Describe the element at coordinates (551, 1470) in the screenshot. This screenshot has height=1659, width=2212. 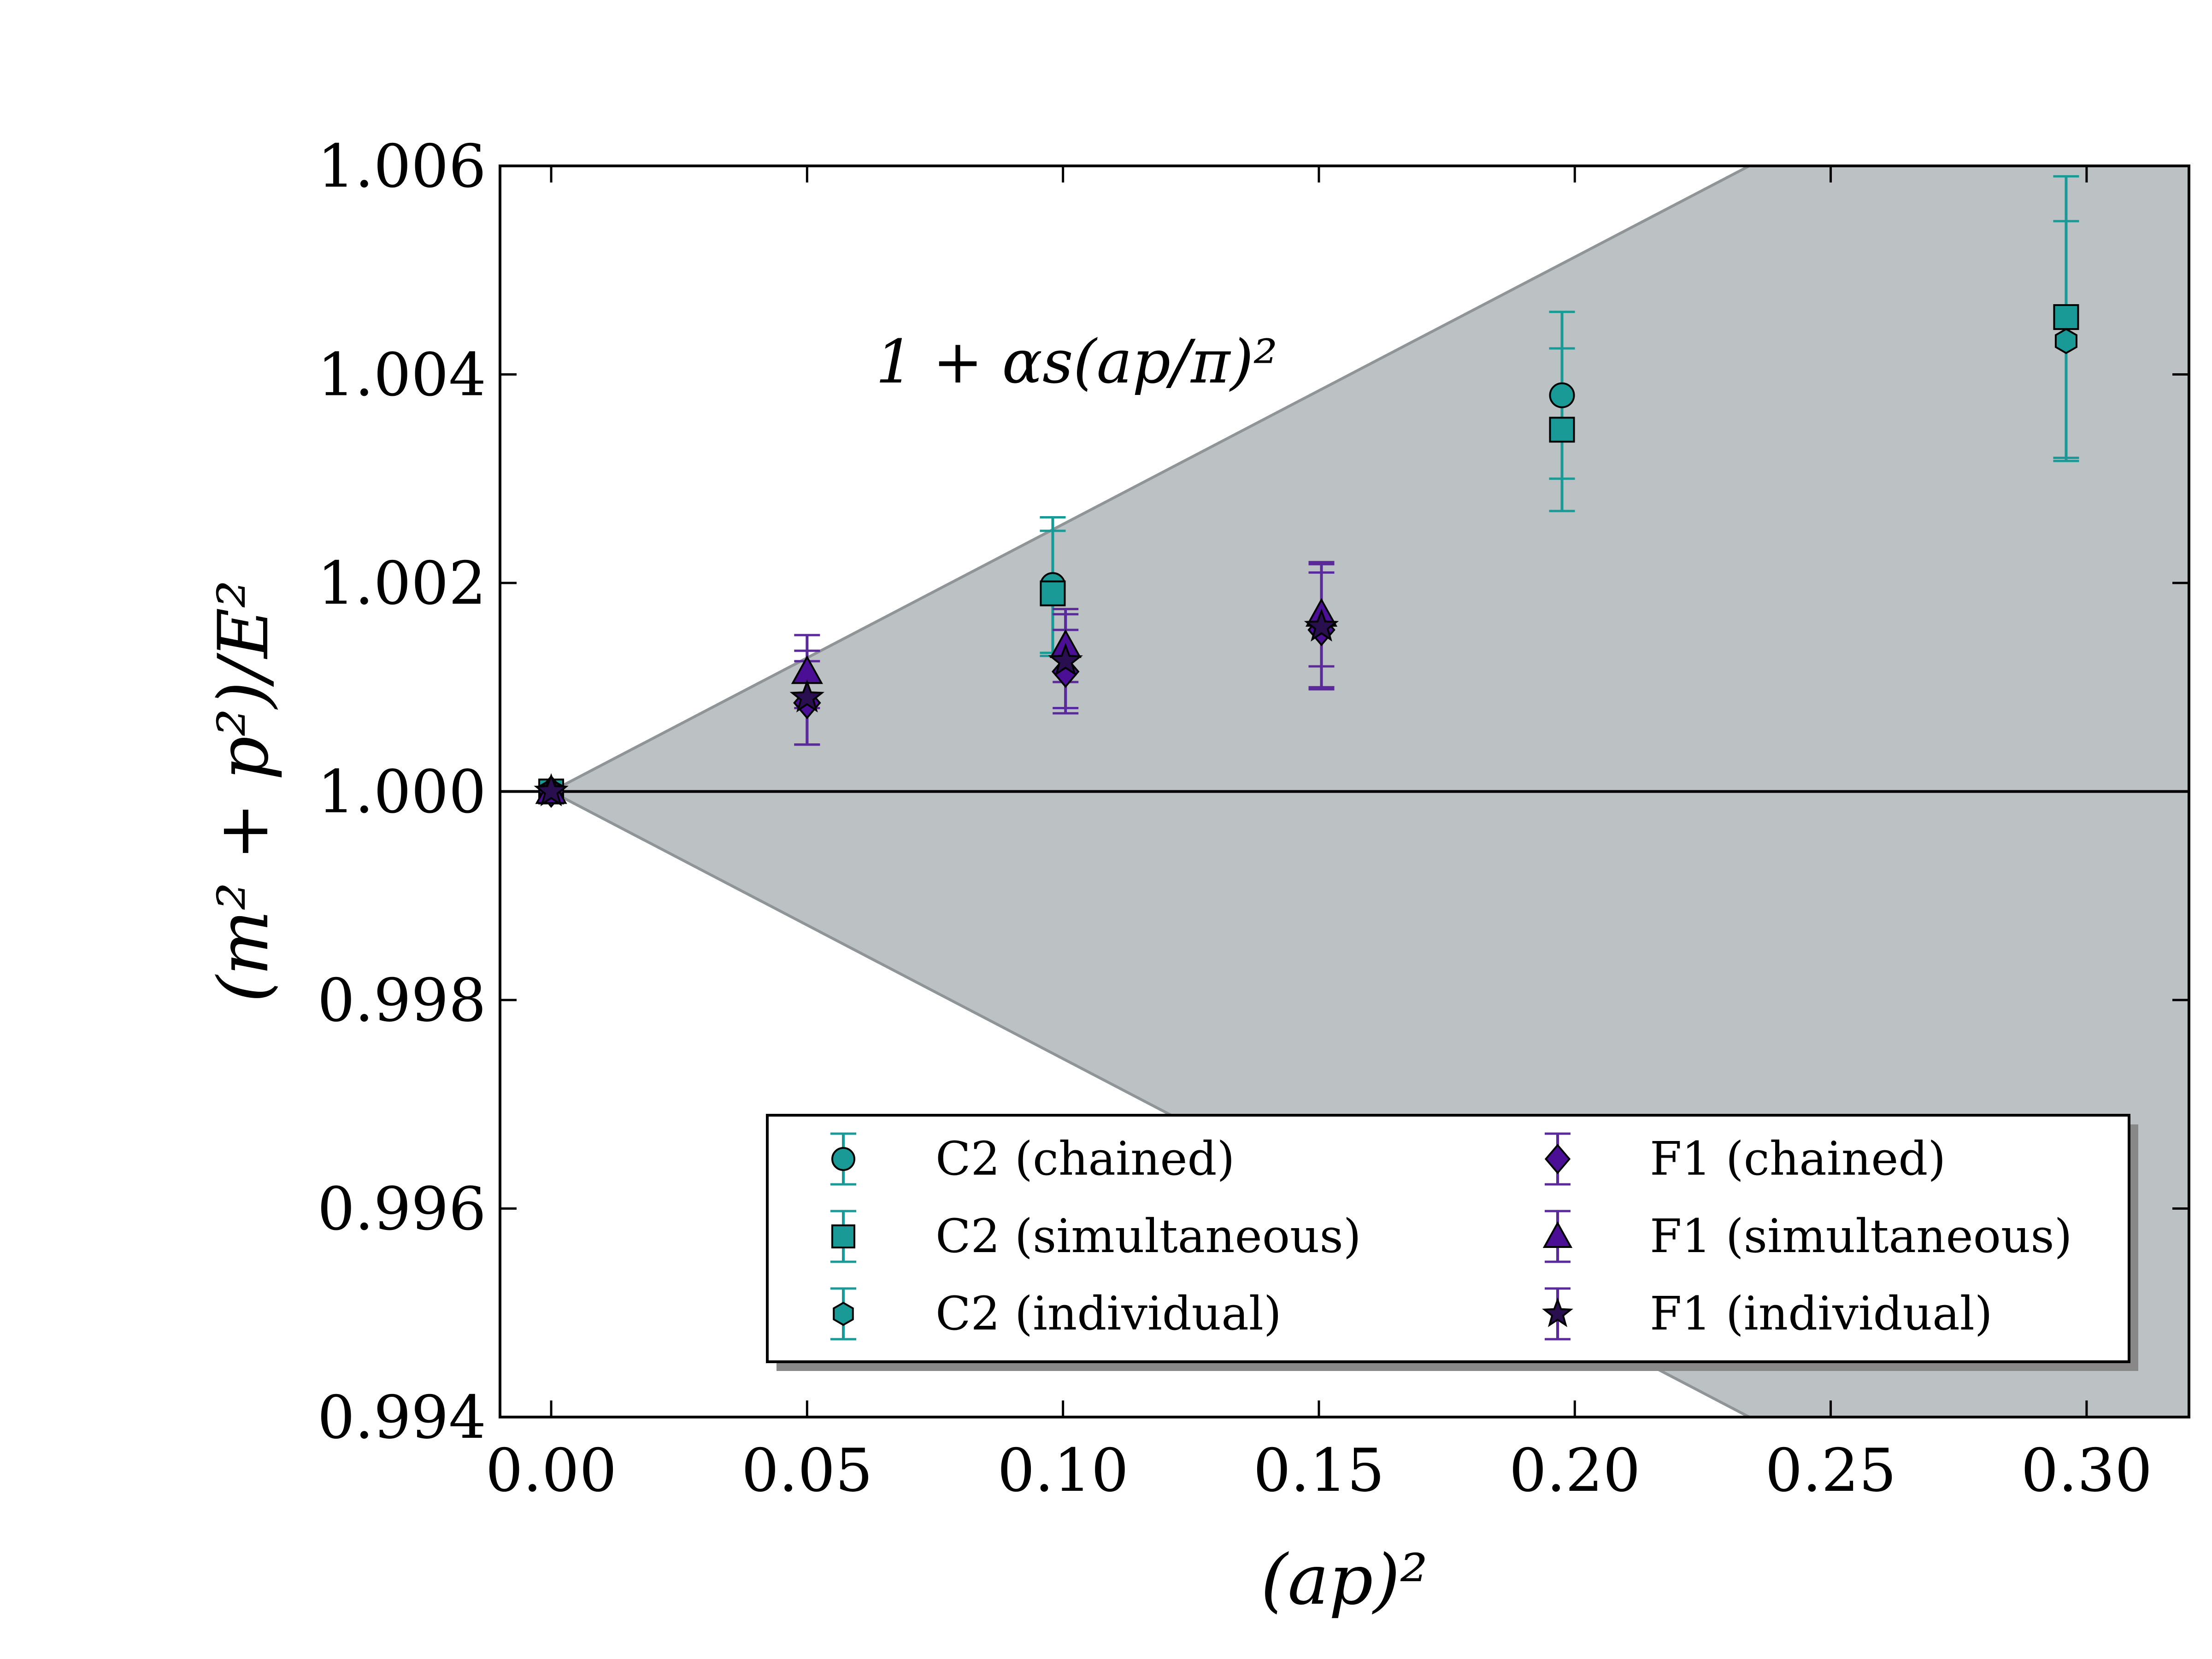
I see `x-tick-label: 0.00` at that location.